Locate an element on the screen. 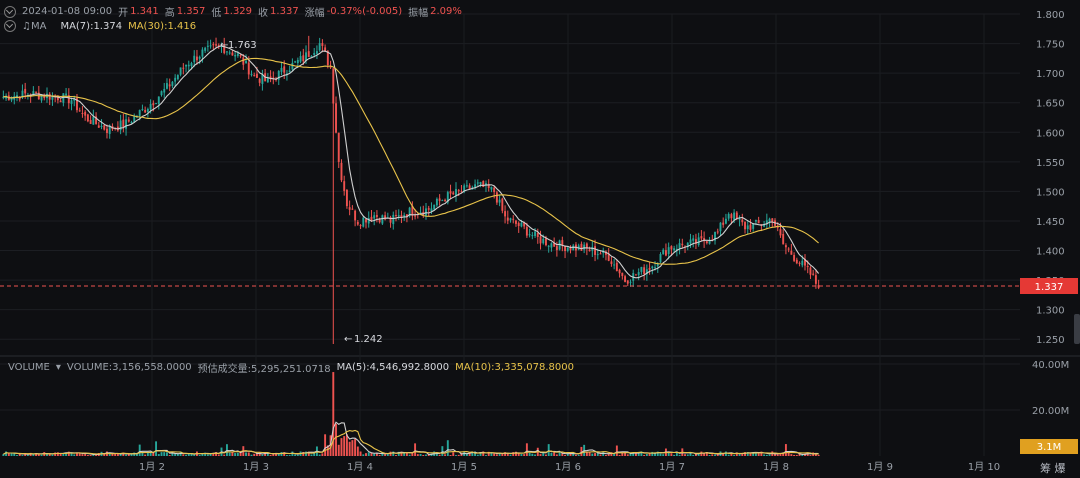 This screenshot has height=478, width=1080. ma30-value: MA(30):1.416 is located at coordinates (162, 26).